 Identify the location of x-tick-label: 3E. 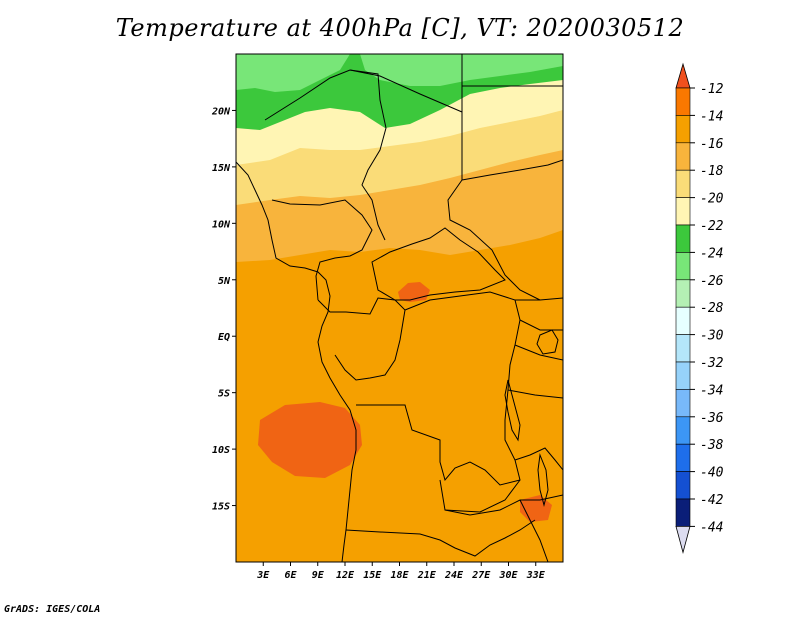
(263, 575).